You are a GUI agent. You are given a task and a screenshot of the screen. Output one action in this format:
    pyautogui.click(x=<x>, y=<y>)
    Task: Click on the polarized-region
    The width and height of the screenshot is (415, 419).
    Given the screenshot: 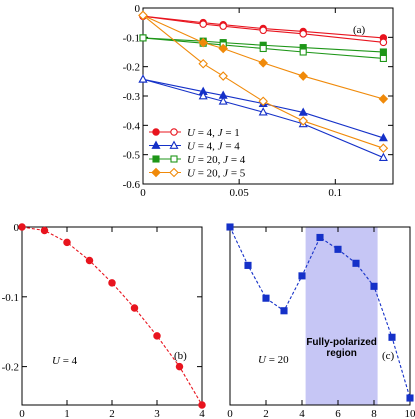 What is the action you would take?
    pyautogui.click(x=341, y=316)
    